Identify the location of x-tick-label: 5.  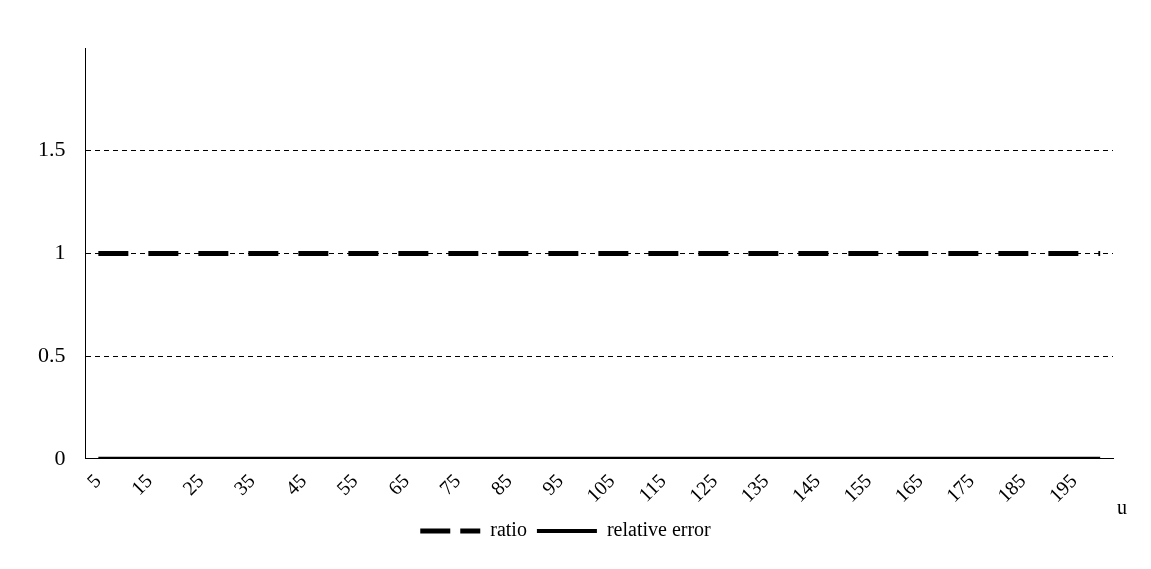
(93, 480).